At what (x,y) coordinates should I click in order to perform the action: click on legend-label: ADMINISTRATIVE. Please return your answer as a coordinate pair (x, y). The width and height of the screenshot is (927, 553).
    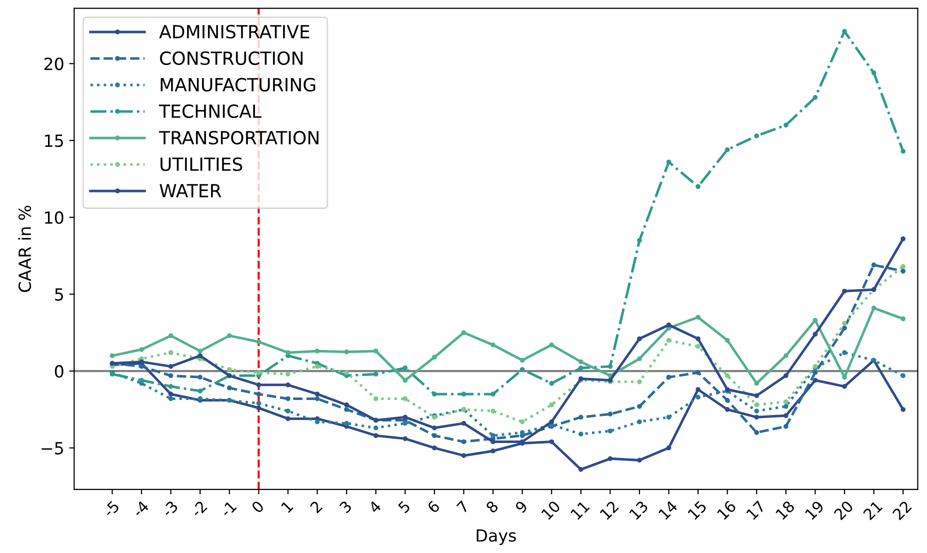
    Looking at the image, I should click on (234, 31).